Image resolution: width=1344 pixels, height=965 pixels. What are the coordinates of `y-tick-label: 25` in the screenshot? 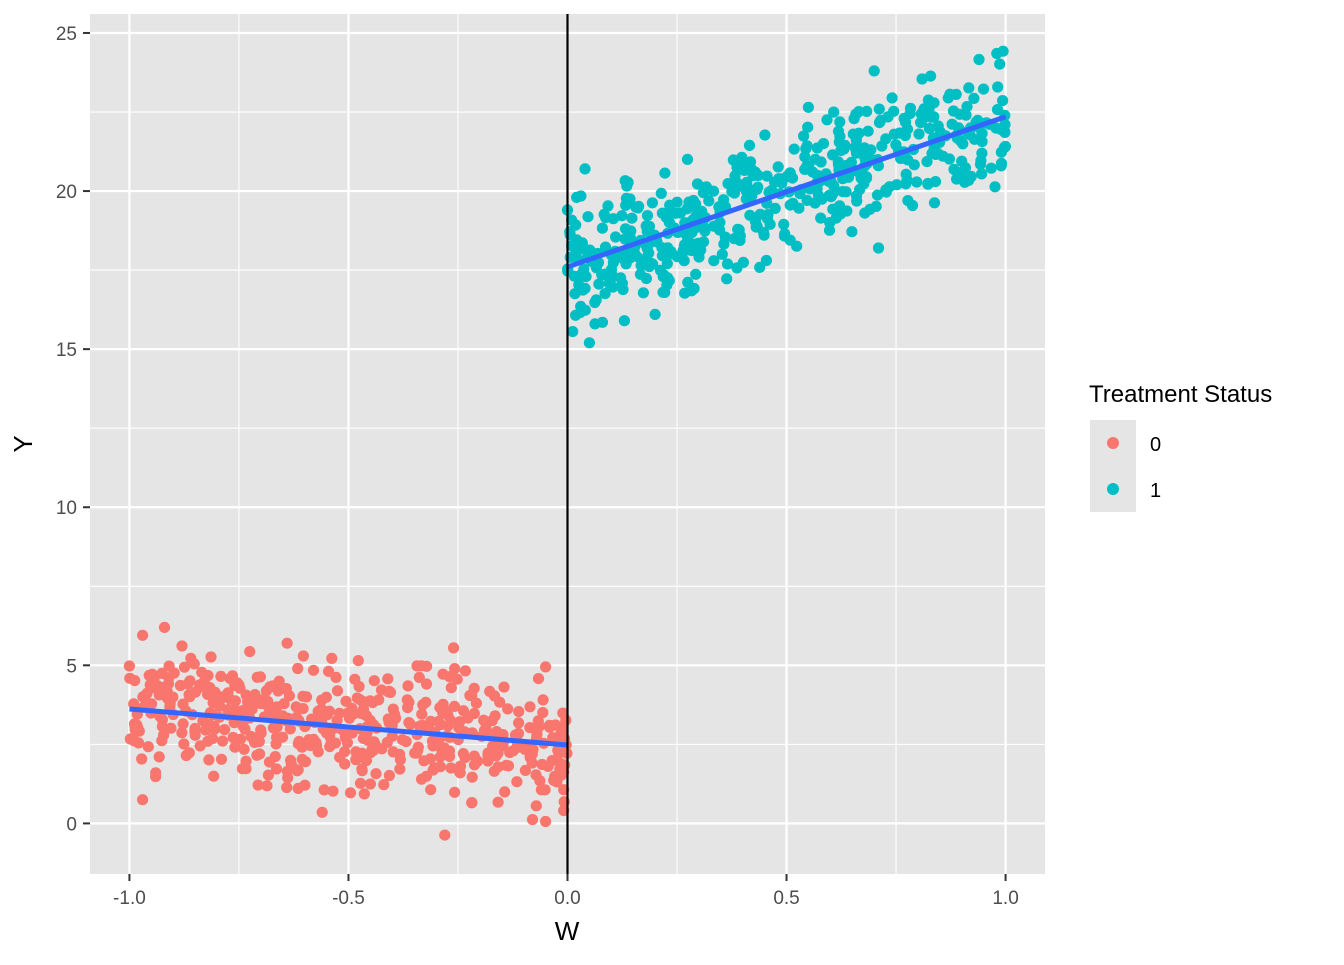 It's located at (66, 34).